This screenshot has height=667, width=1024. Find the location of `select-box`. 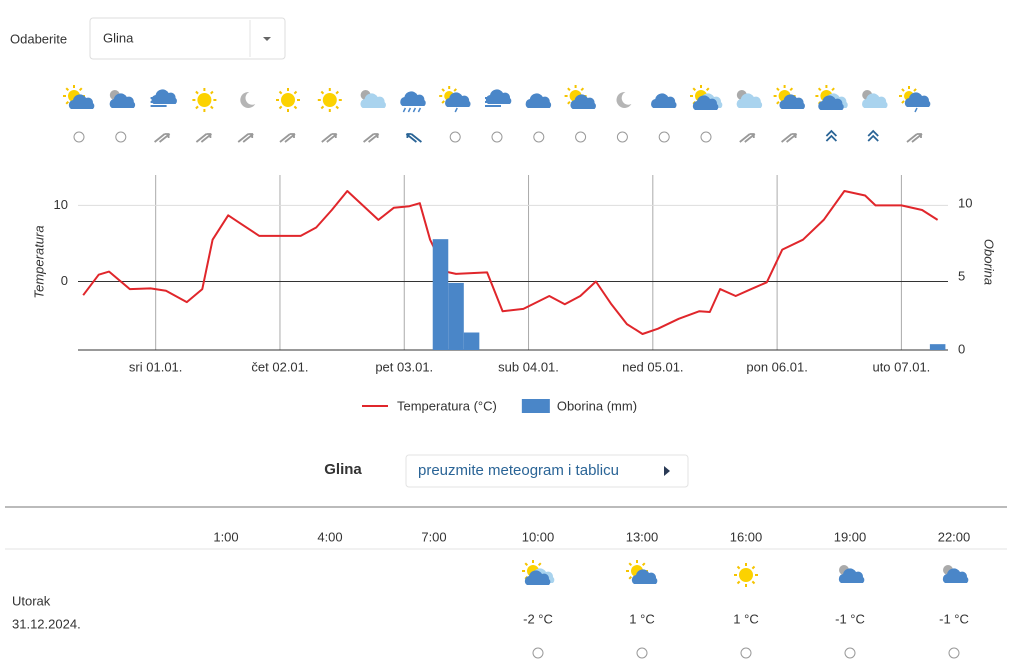

select-box is located at coordinates (187, 38).